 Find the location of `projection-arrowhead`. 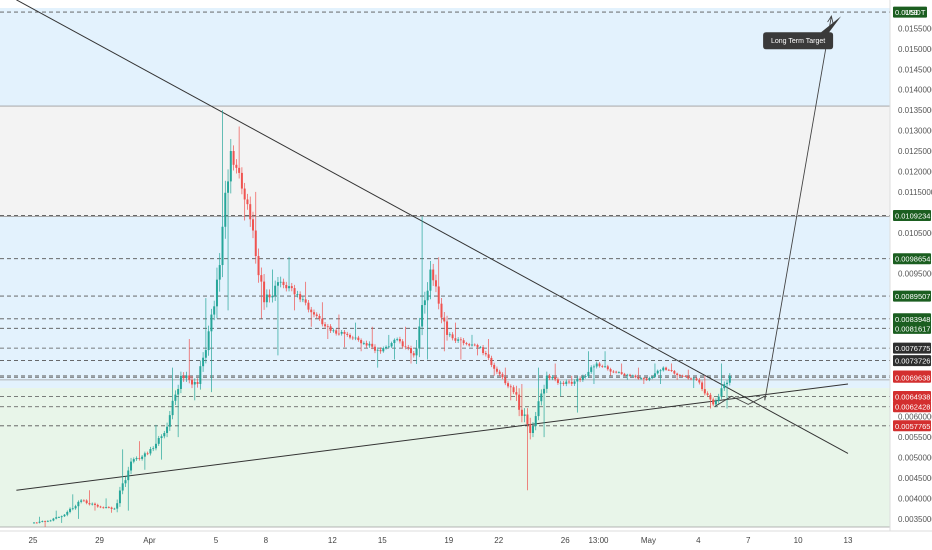

projection-arrowhead is located at coordinates (830, 19).